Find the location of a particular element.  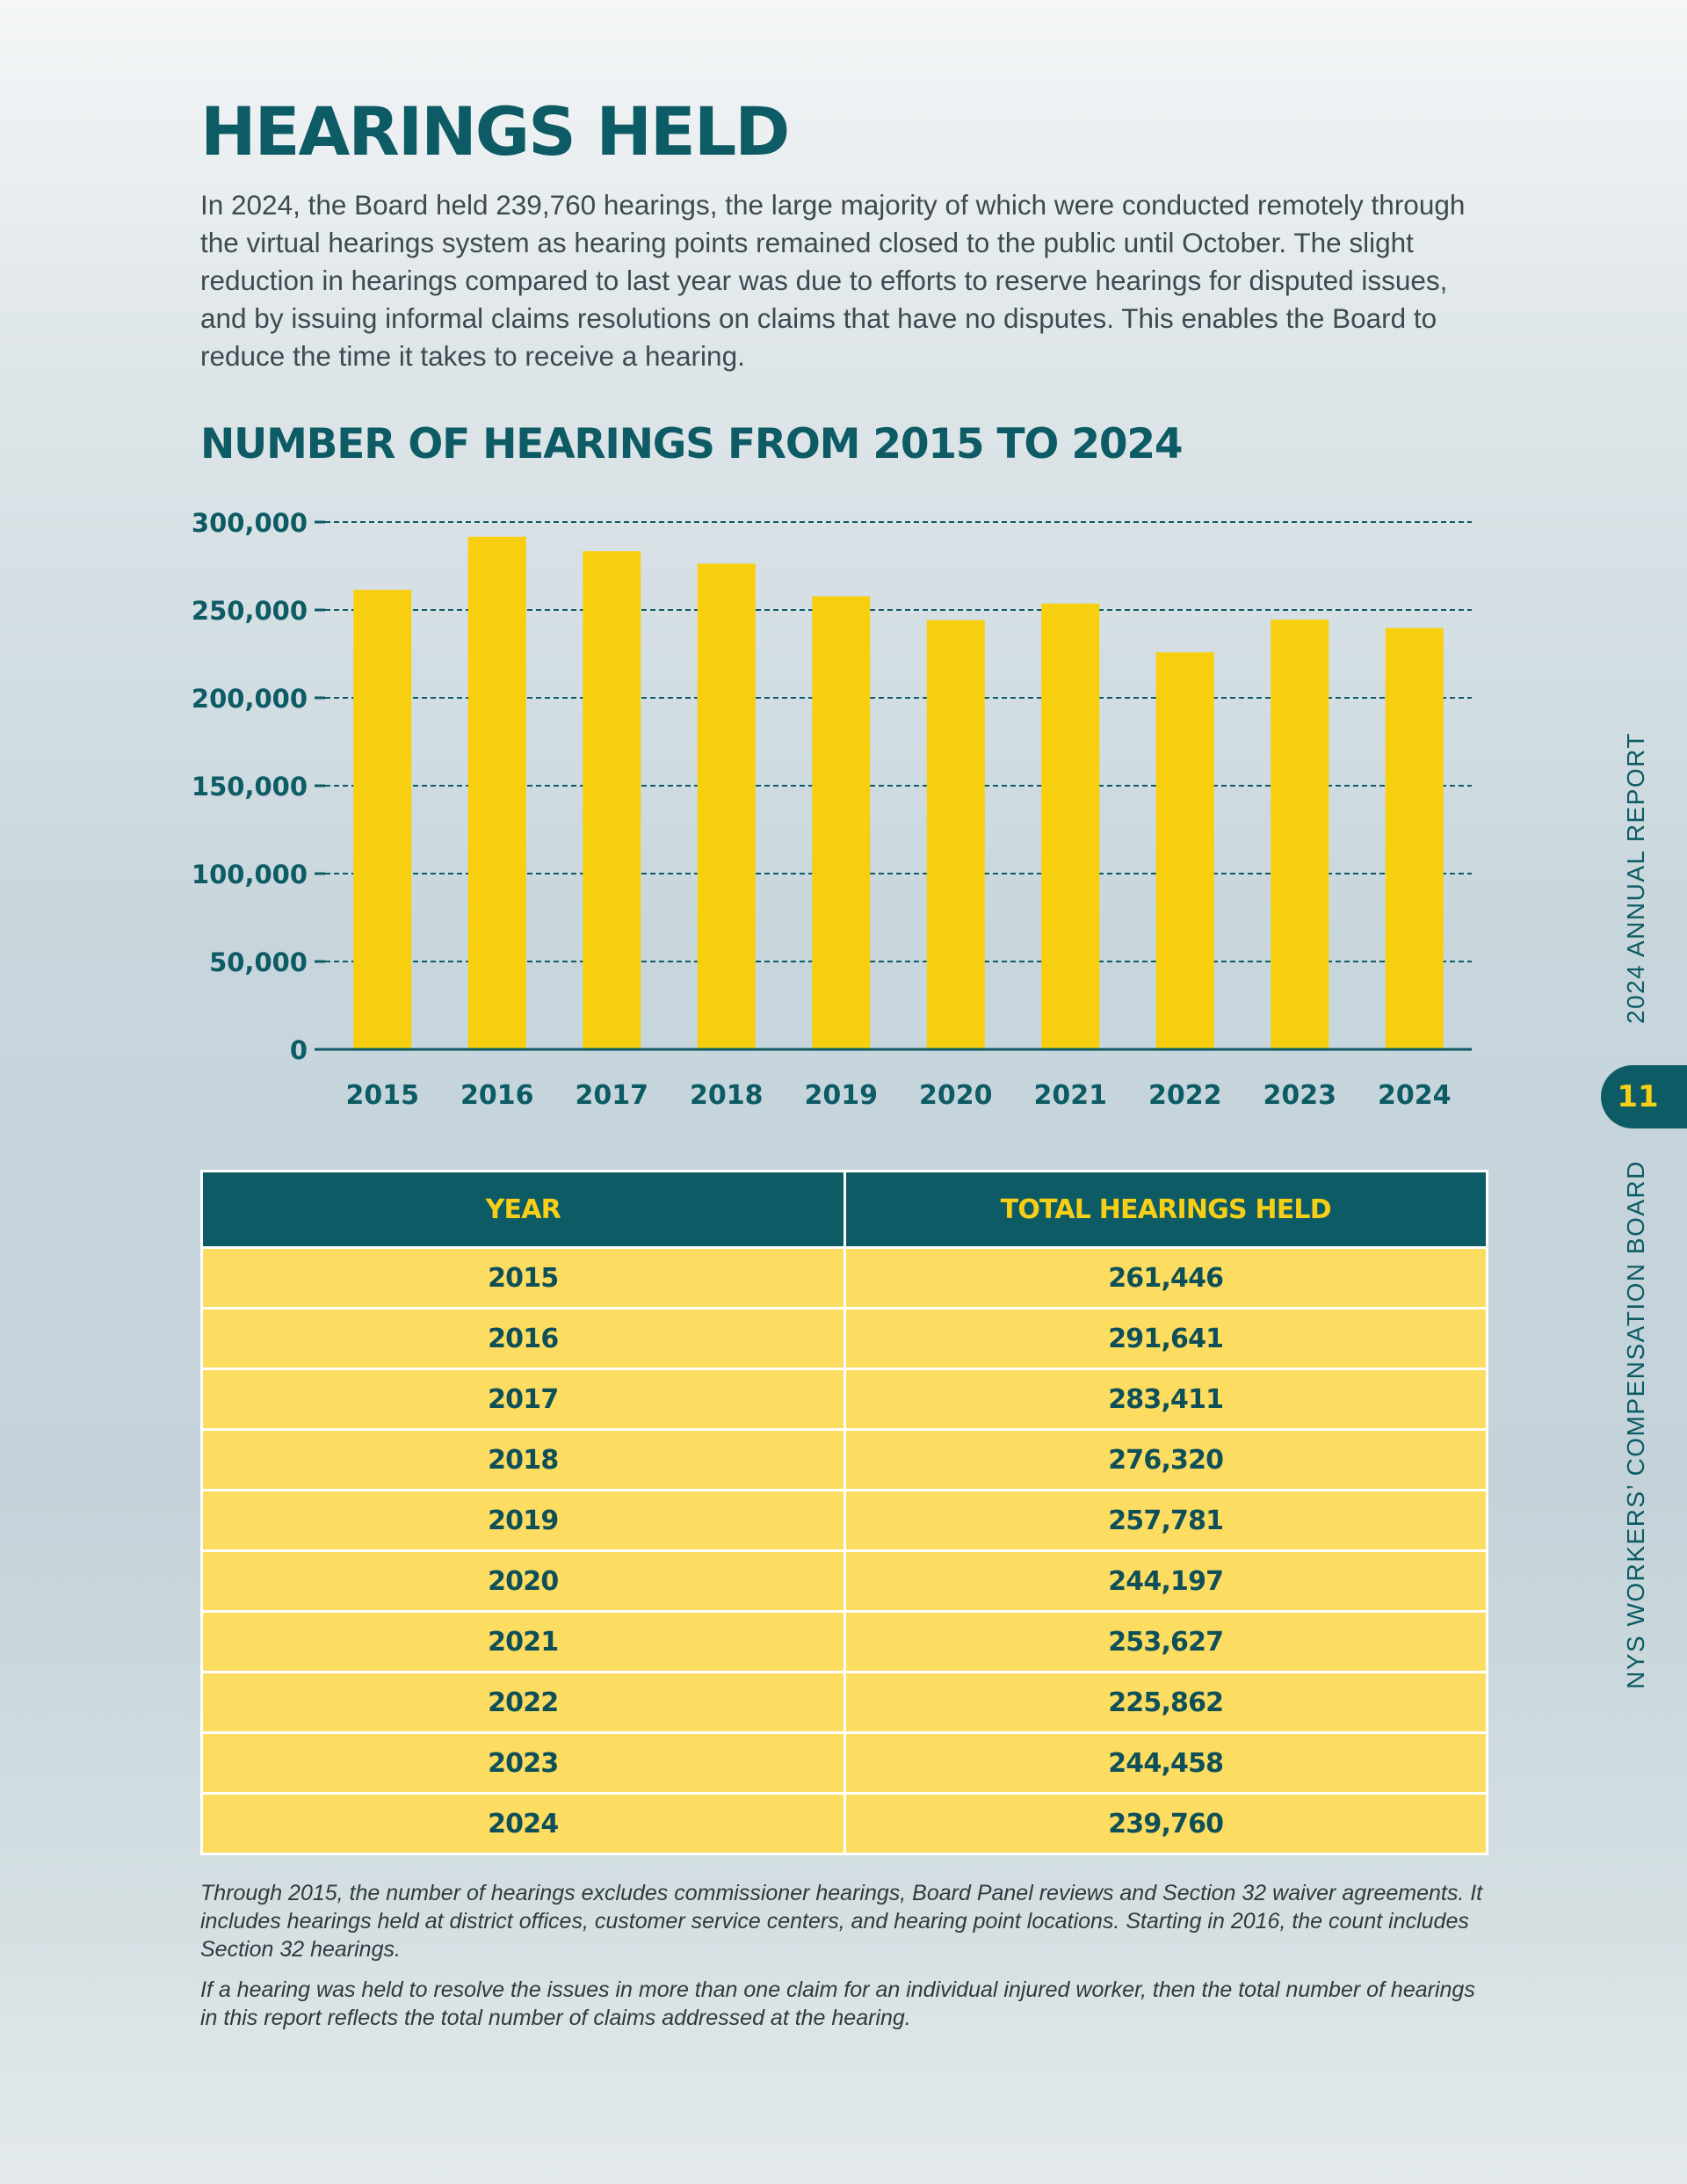

table-row: 2024 239,760 is located at coordinates (844, 1823).